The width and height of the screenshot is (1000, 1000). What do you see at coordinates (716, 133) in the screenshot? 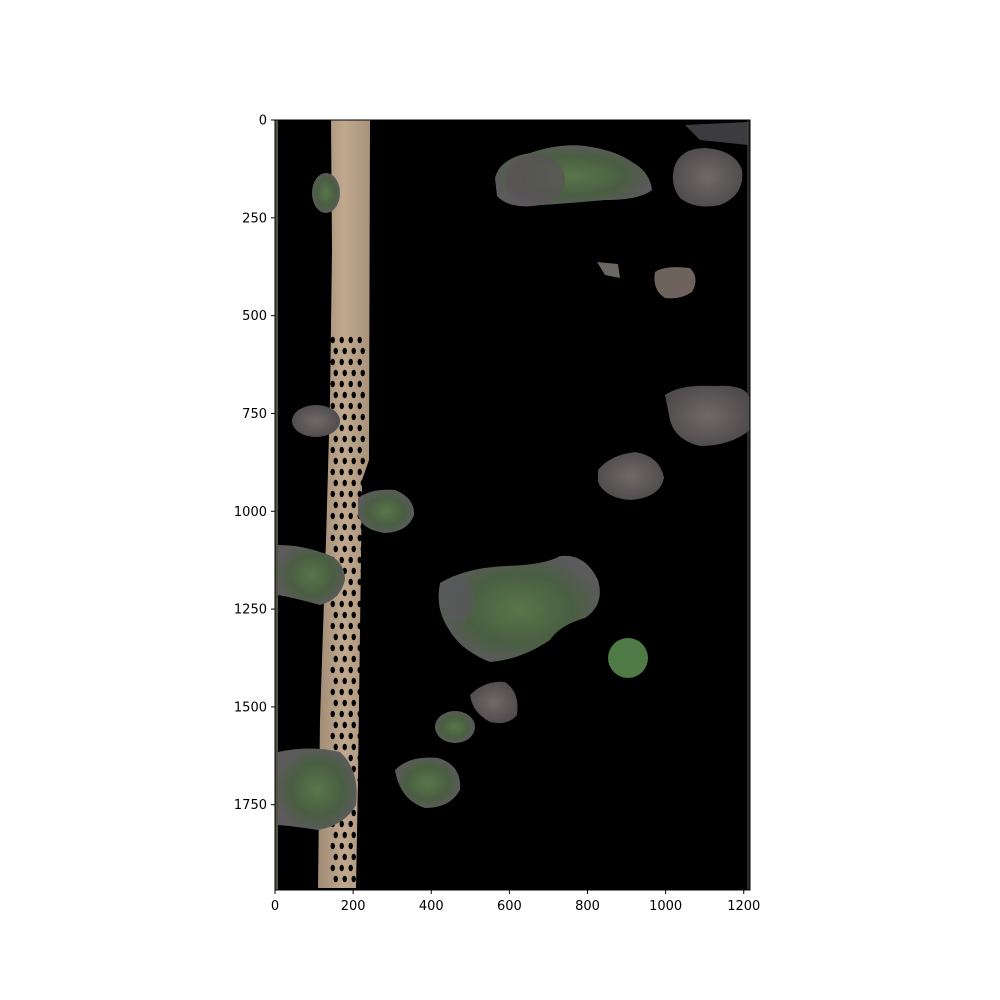
I see `vegetation-top-right-edge` at bounding box center [716, 133].